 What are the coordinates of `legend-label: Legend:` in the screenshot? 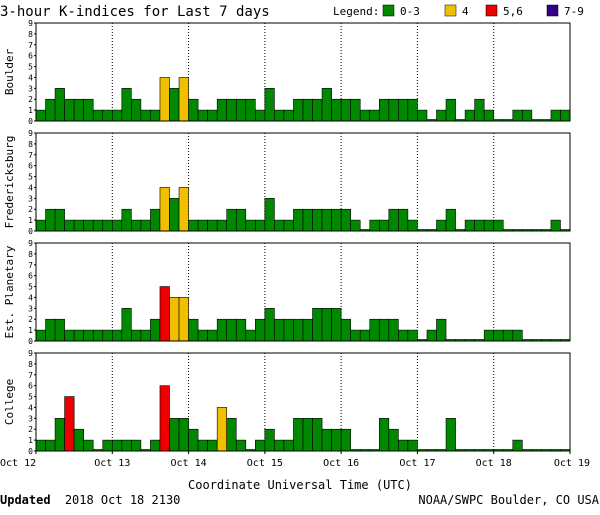 It's located at (356, 11).